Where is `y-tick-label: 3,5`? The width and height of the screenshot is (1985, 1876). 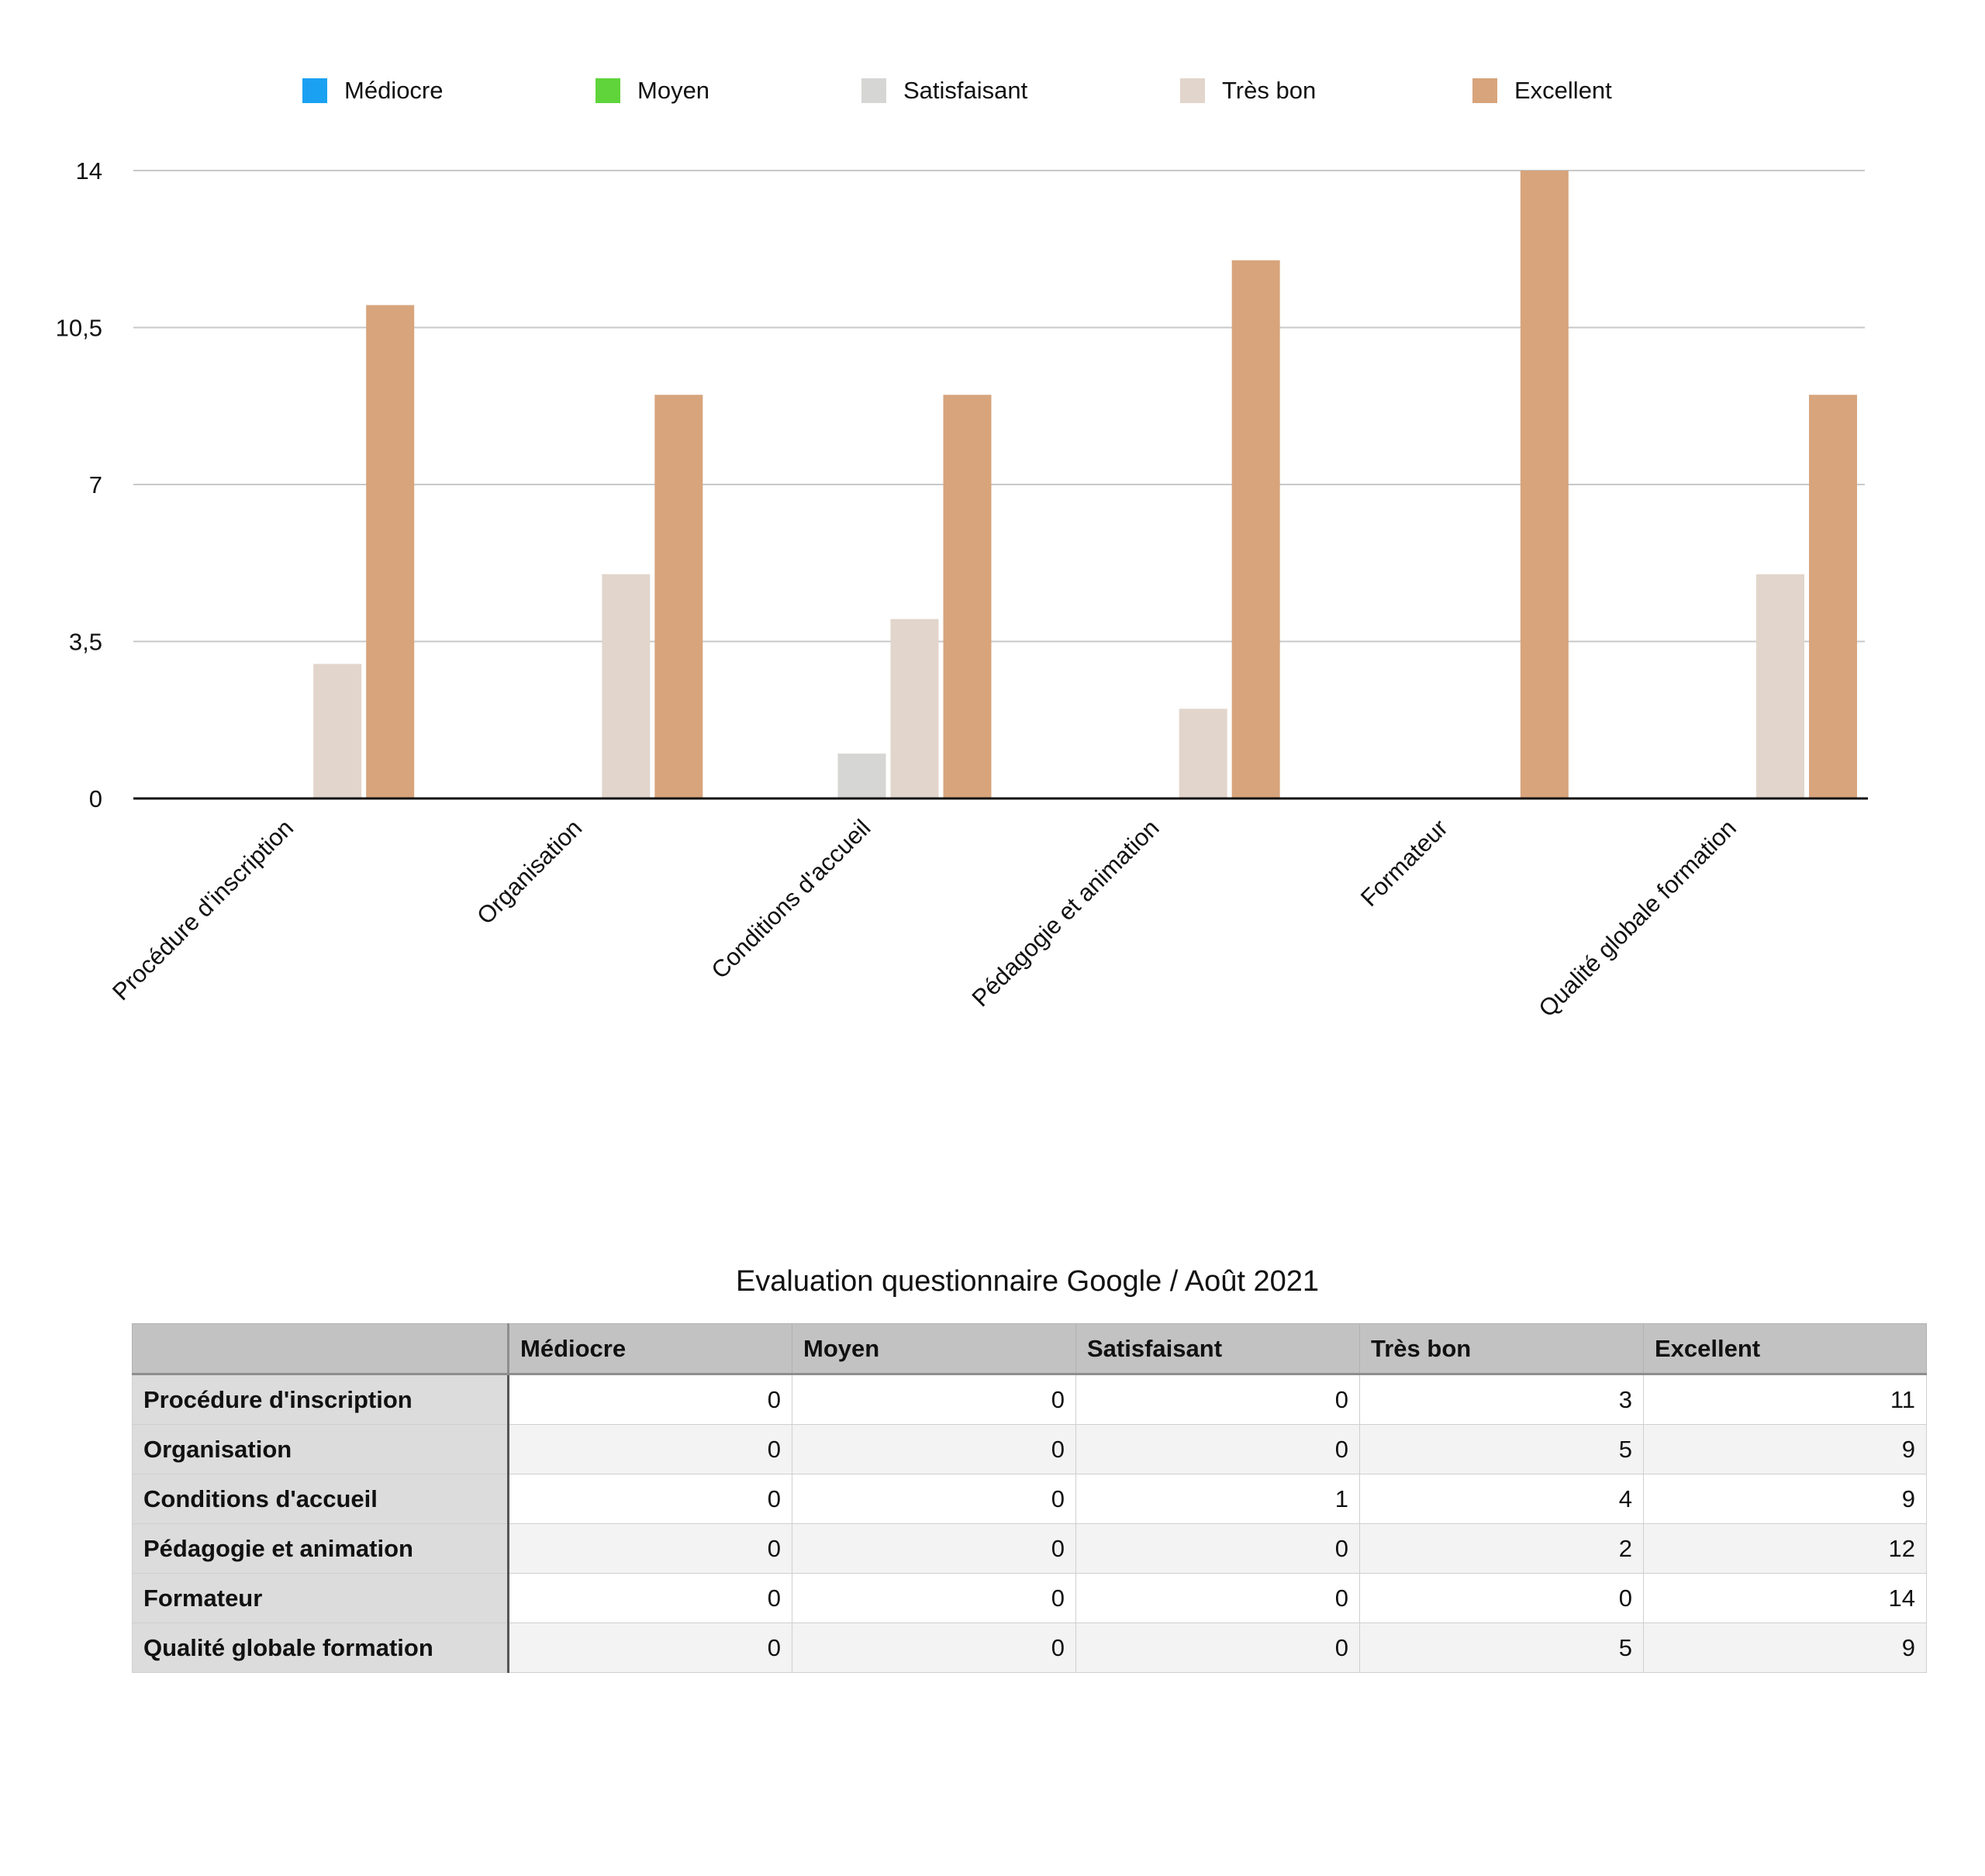 y-tick-label: 3,5 is located at coordinates (85, 642).